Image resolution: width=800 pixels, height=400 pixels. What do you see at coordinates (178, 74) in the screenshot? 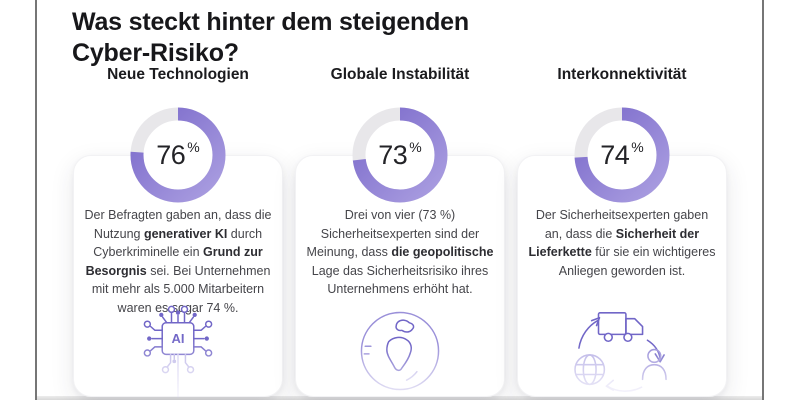
I see `column-header: Neue Technologien` at bounding box center [178, 74].